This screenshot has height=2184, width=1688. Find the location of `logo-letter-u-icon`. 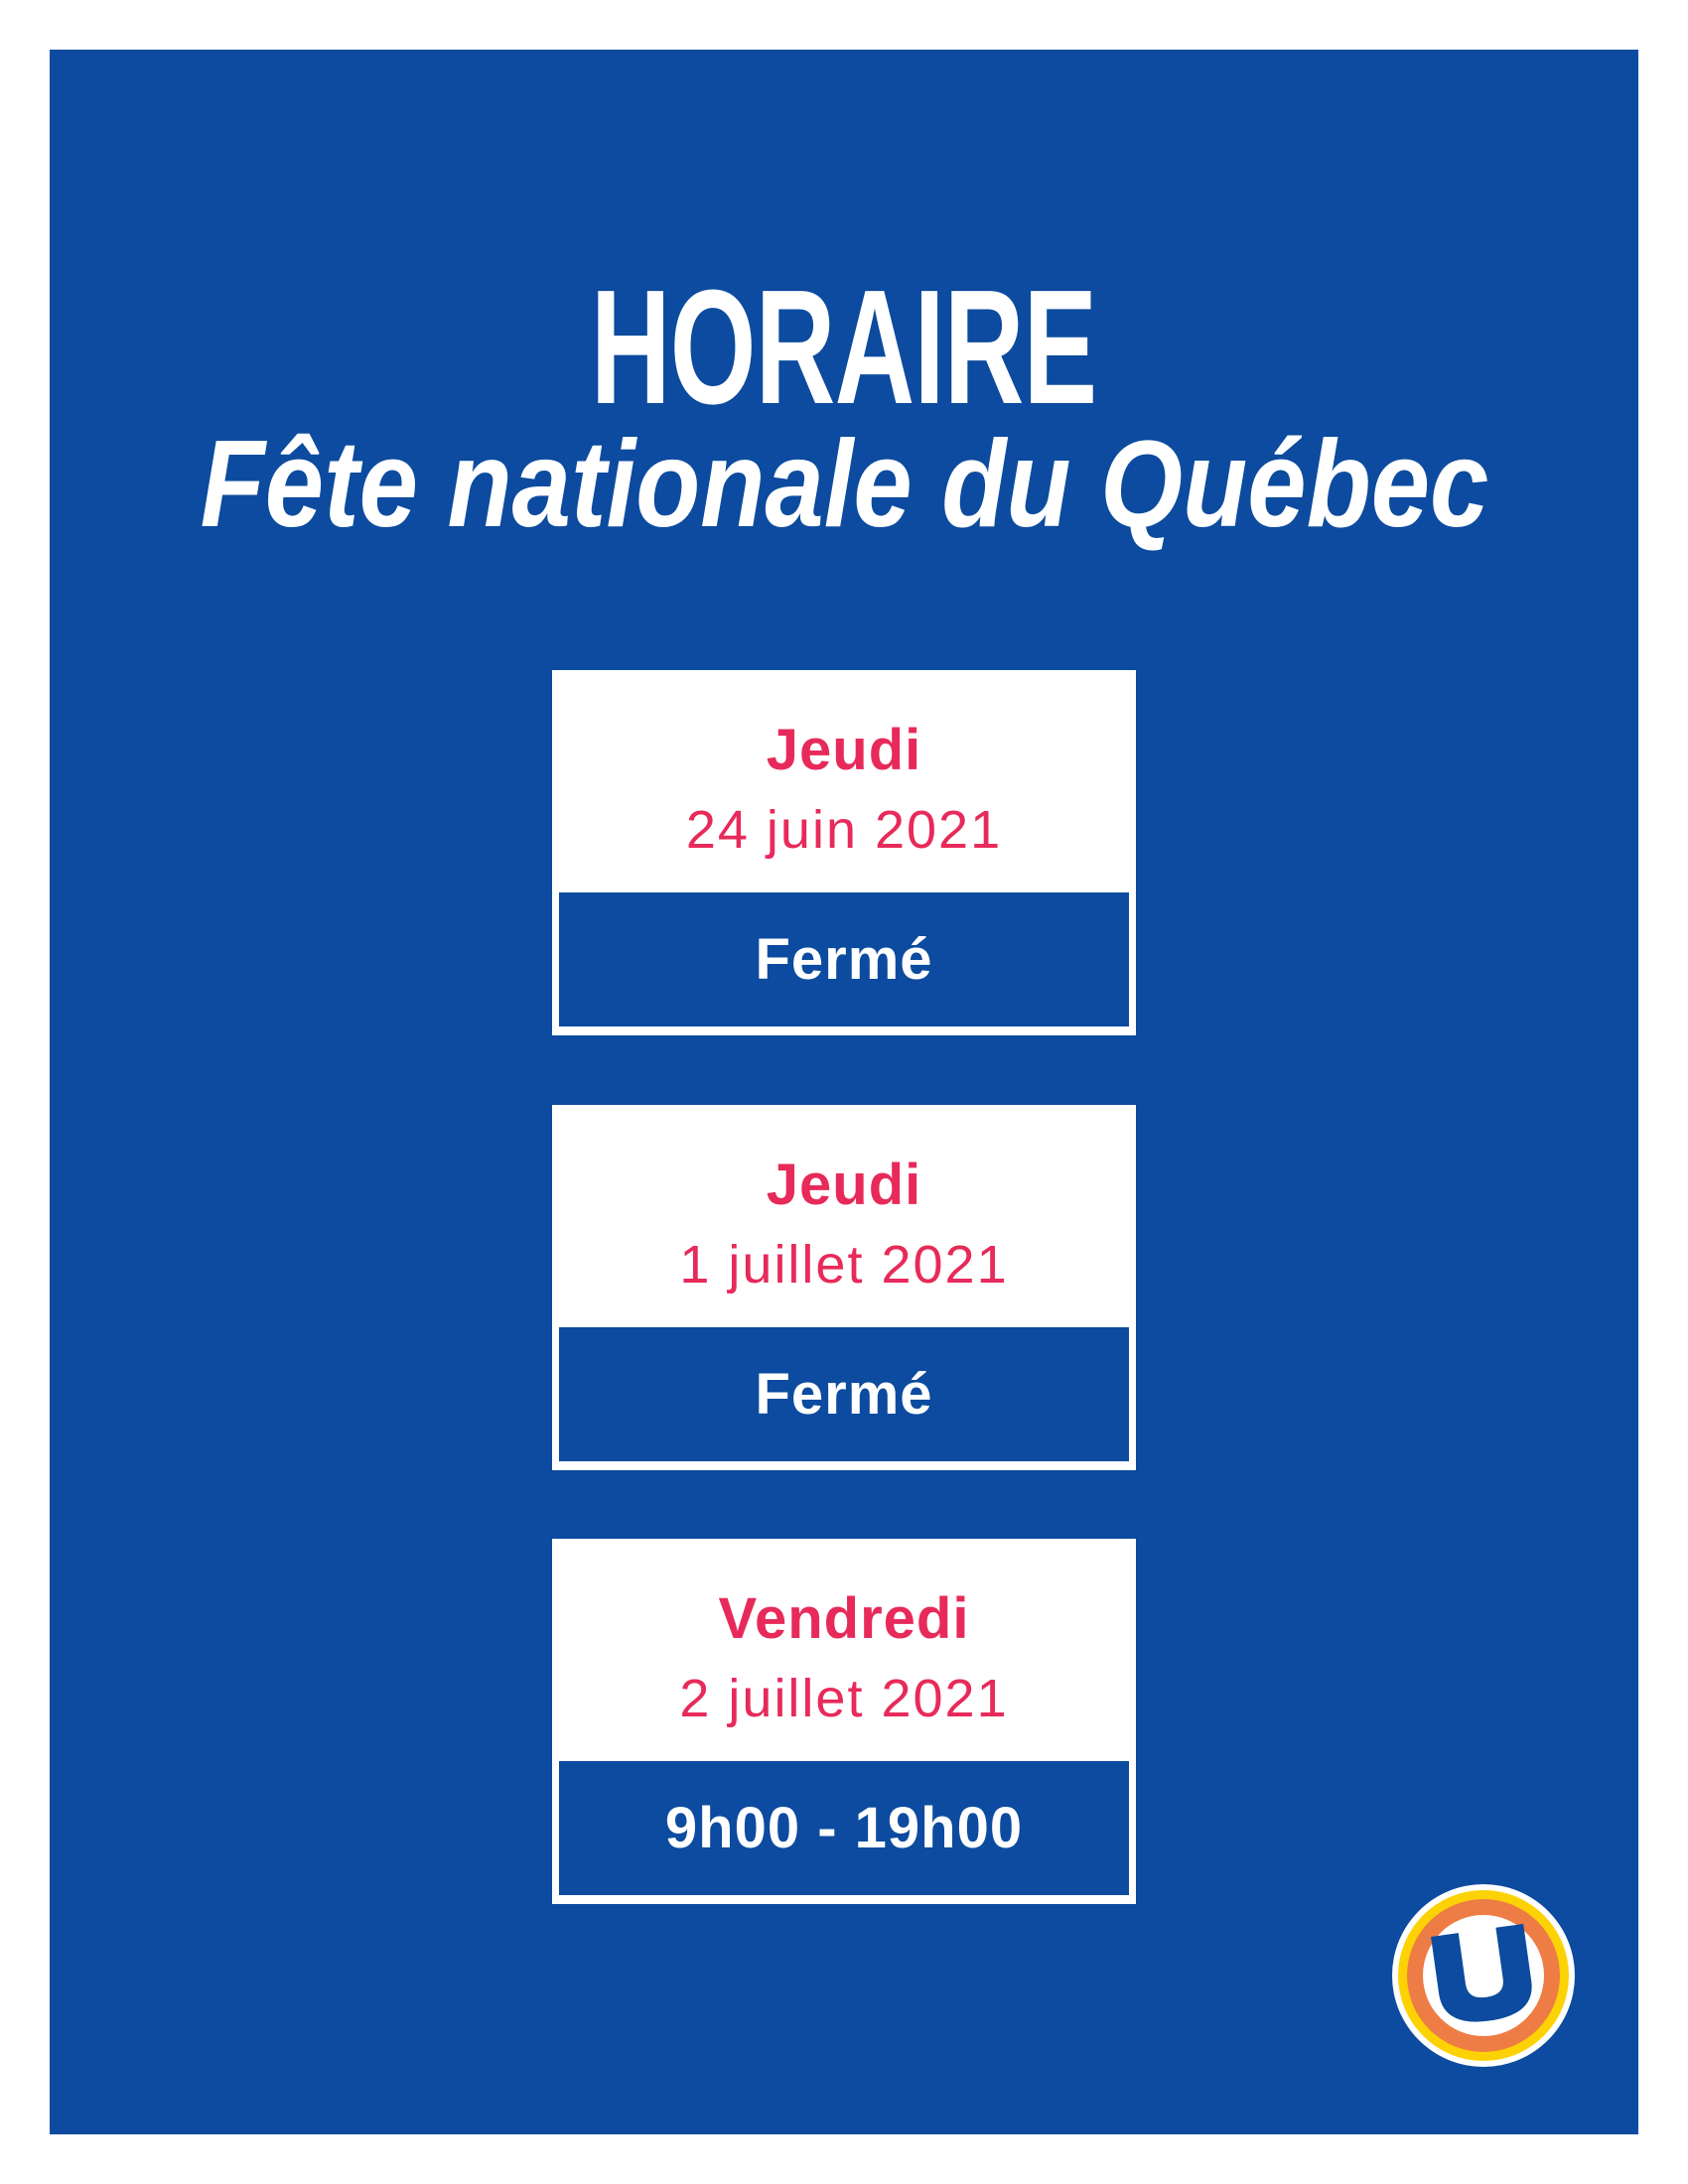

logo-letter-u-icon is located at coordinates (1481, 1972).